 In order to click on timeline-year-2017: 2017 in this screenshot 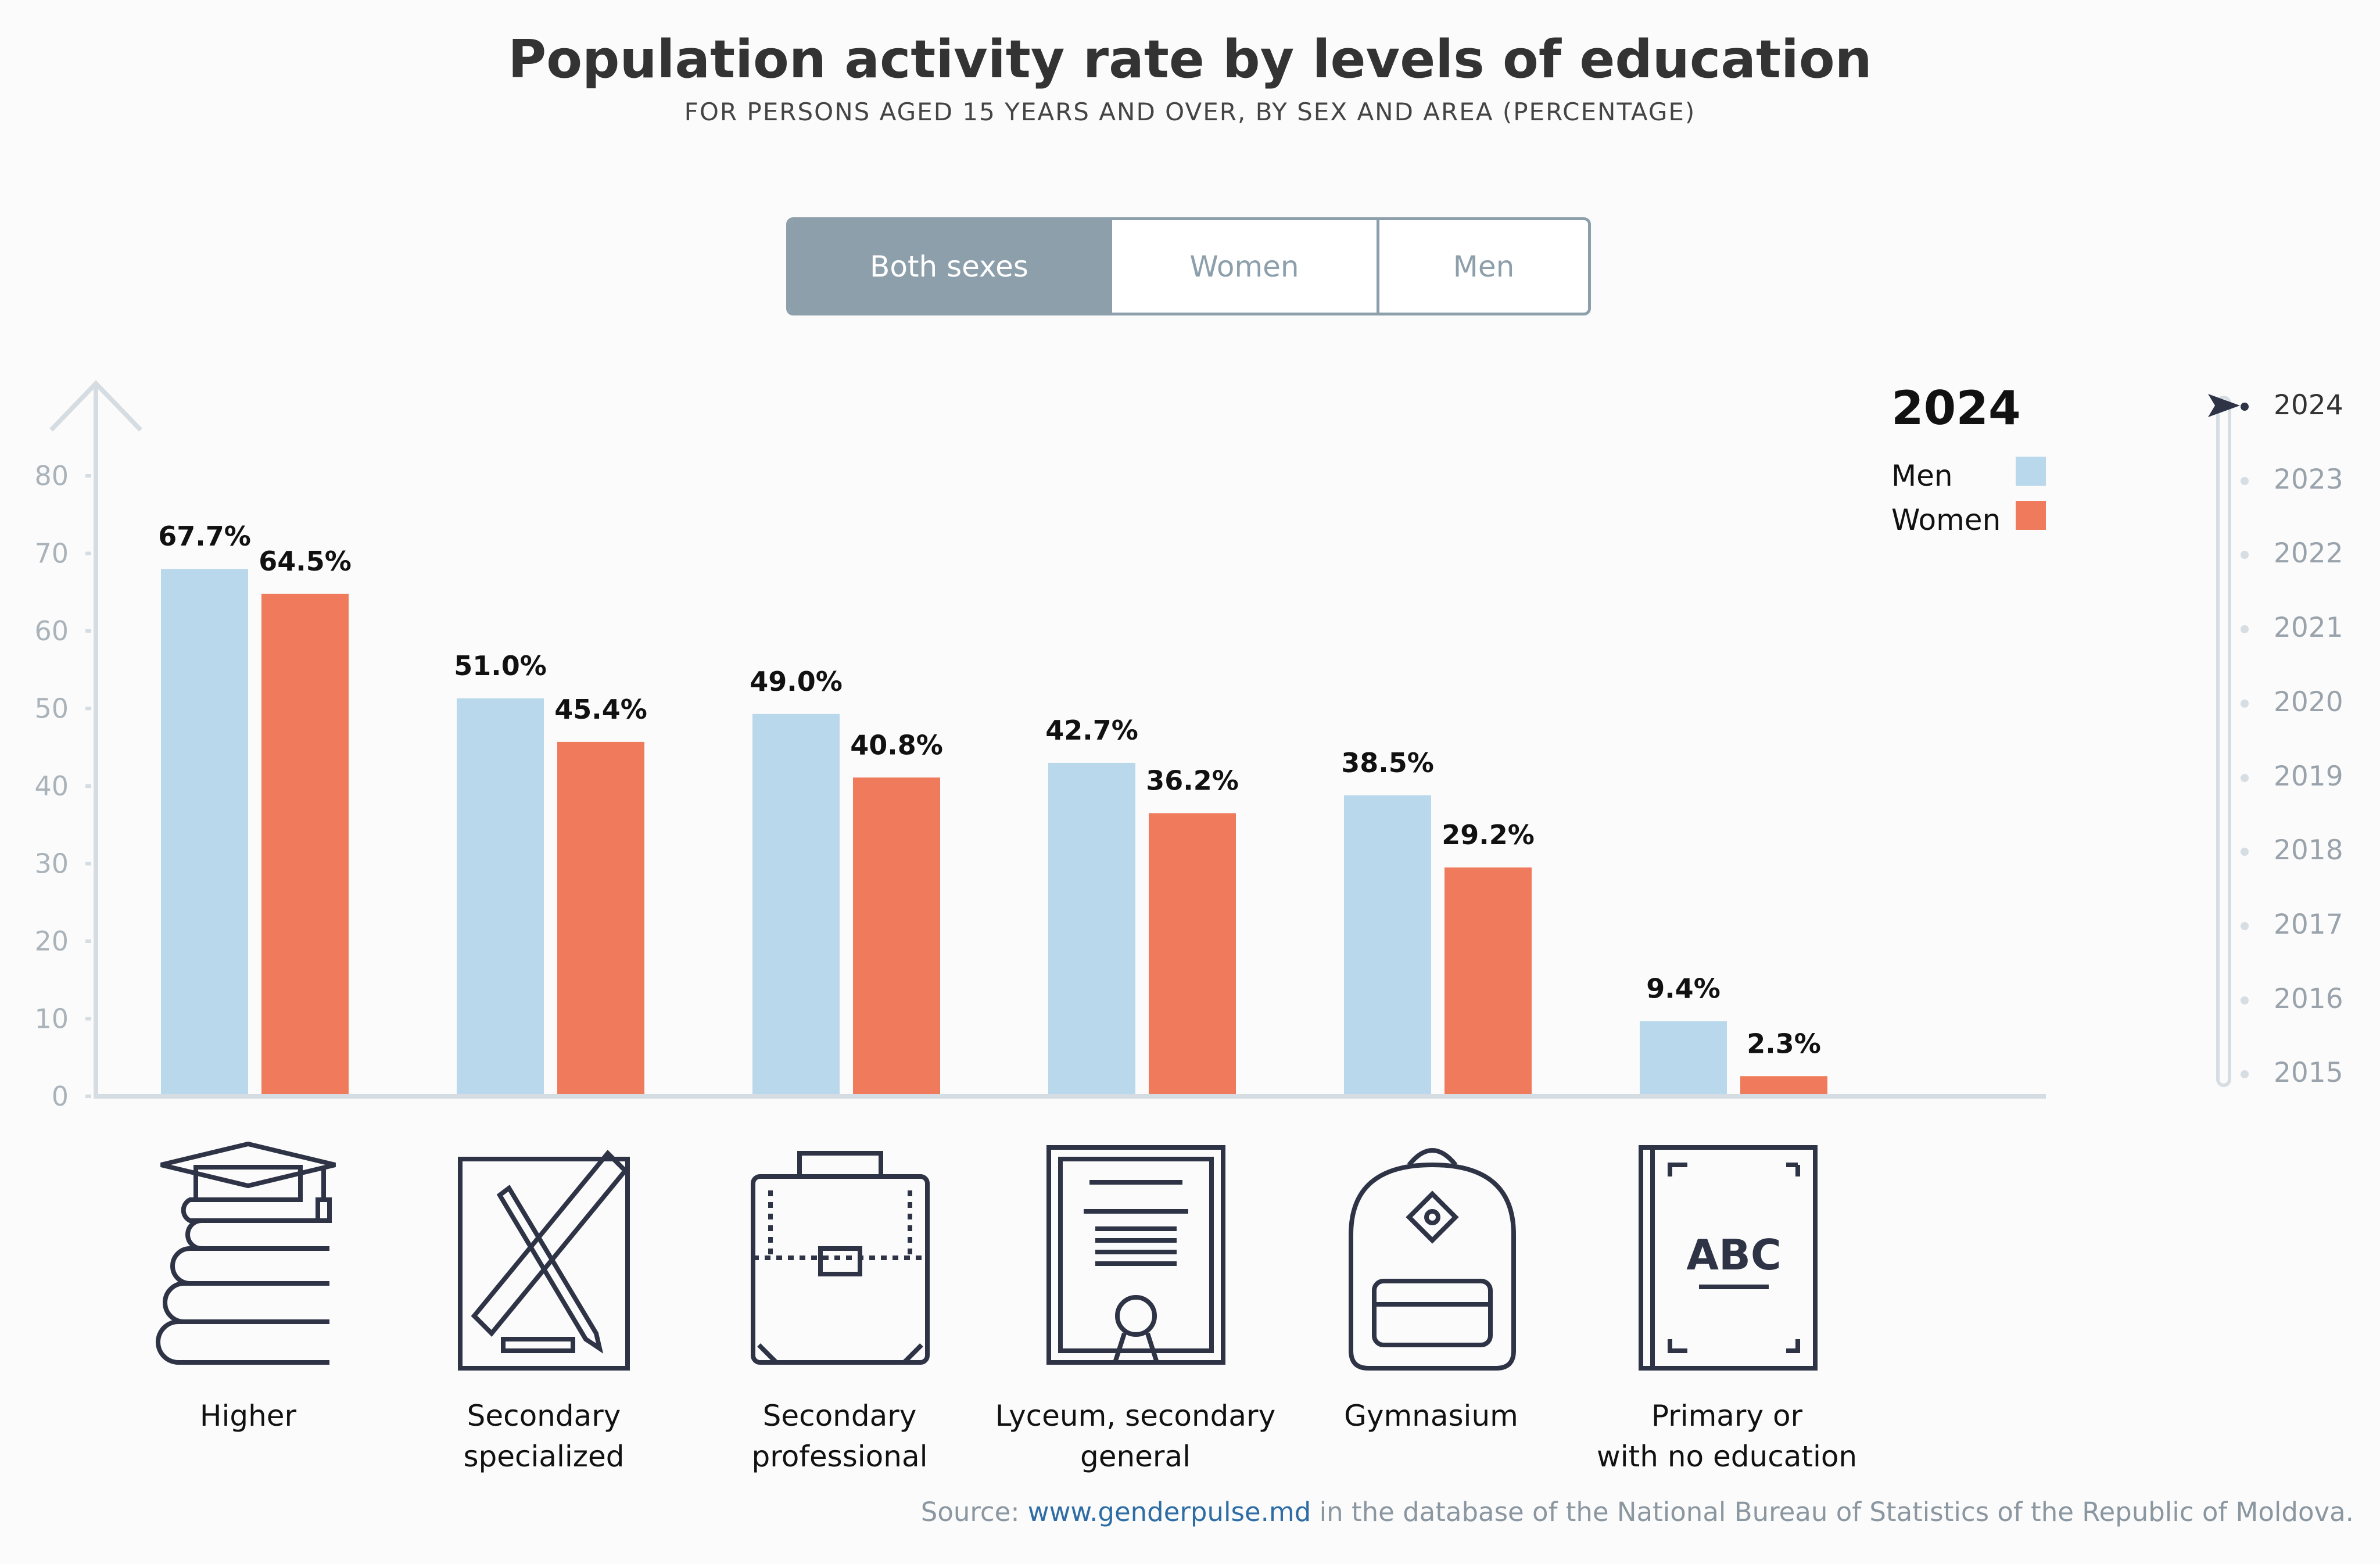, I will do `click(2309, 925)`.